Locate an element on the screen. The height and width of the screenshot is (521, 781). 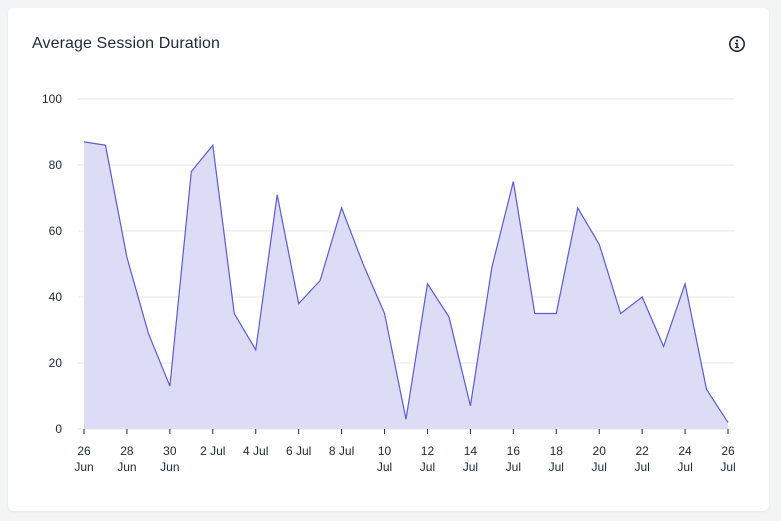
x-tick-label: 26 Jun is located at coordinates (83, 459).